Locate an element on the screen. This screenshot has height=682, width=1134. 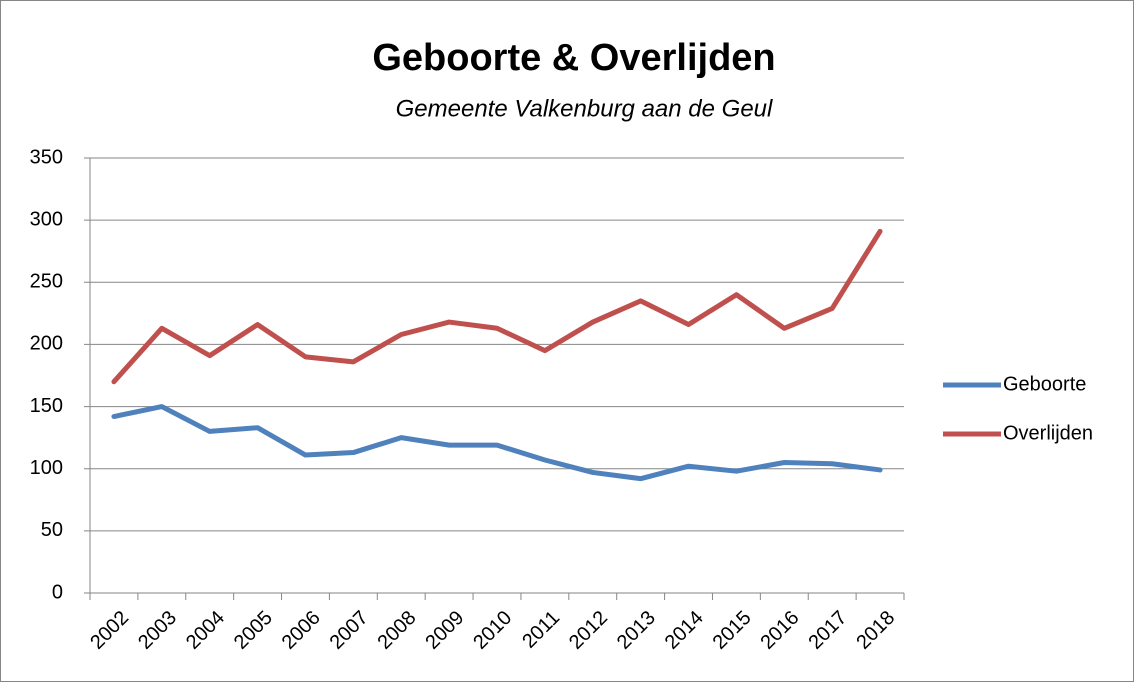
y-tick-label: 150 is located at coordinates (46, 406).